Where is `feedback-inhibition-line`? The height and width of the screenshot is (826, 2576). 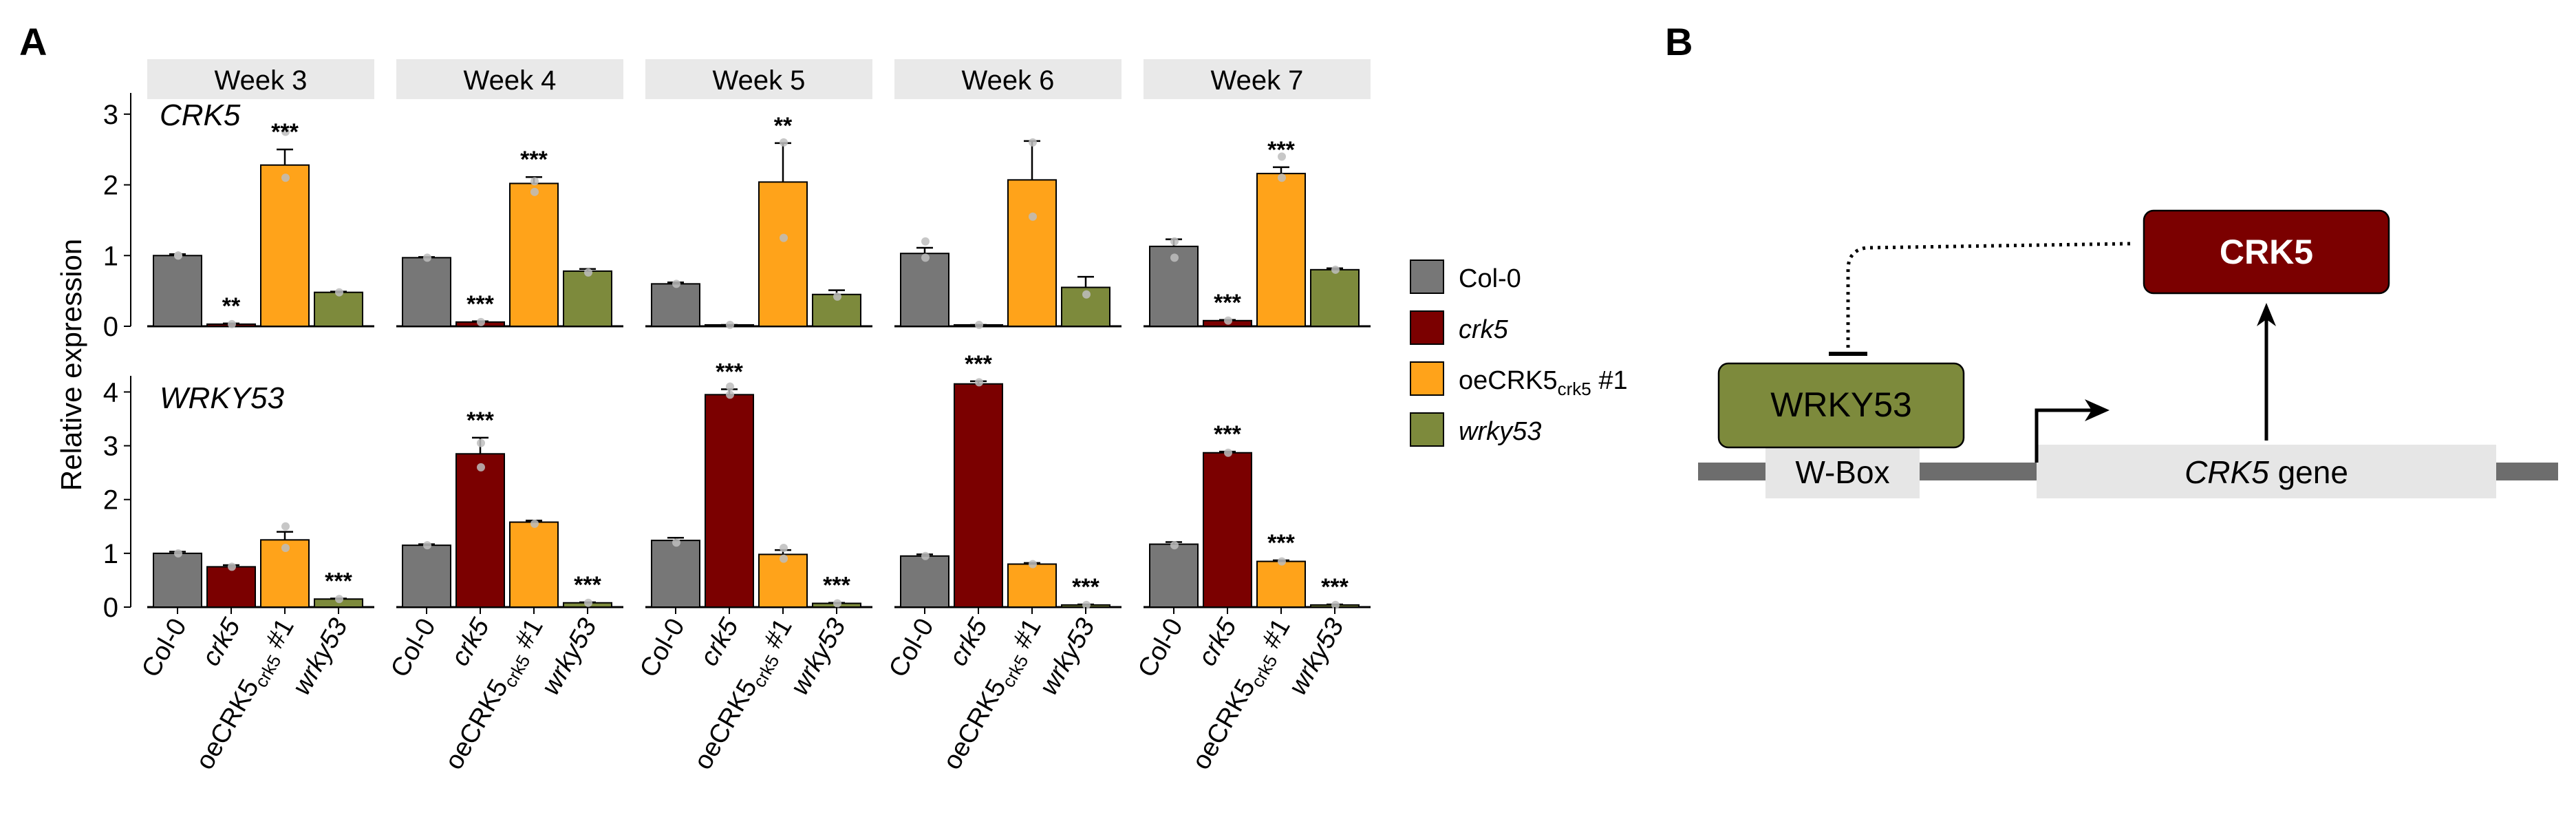
feedback-inhibition-line is located at coordinates (1989, 297).